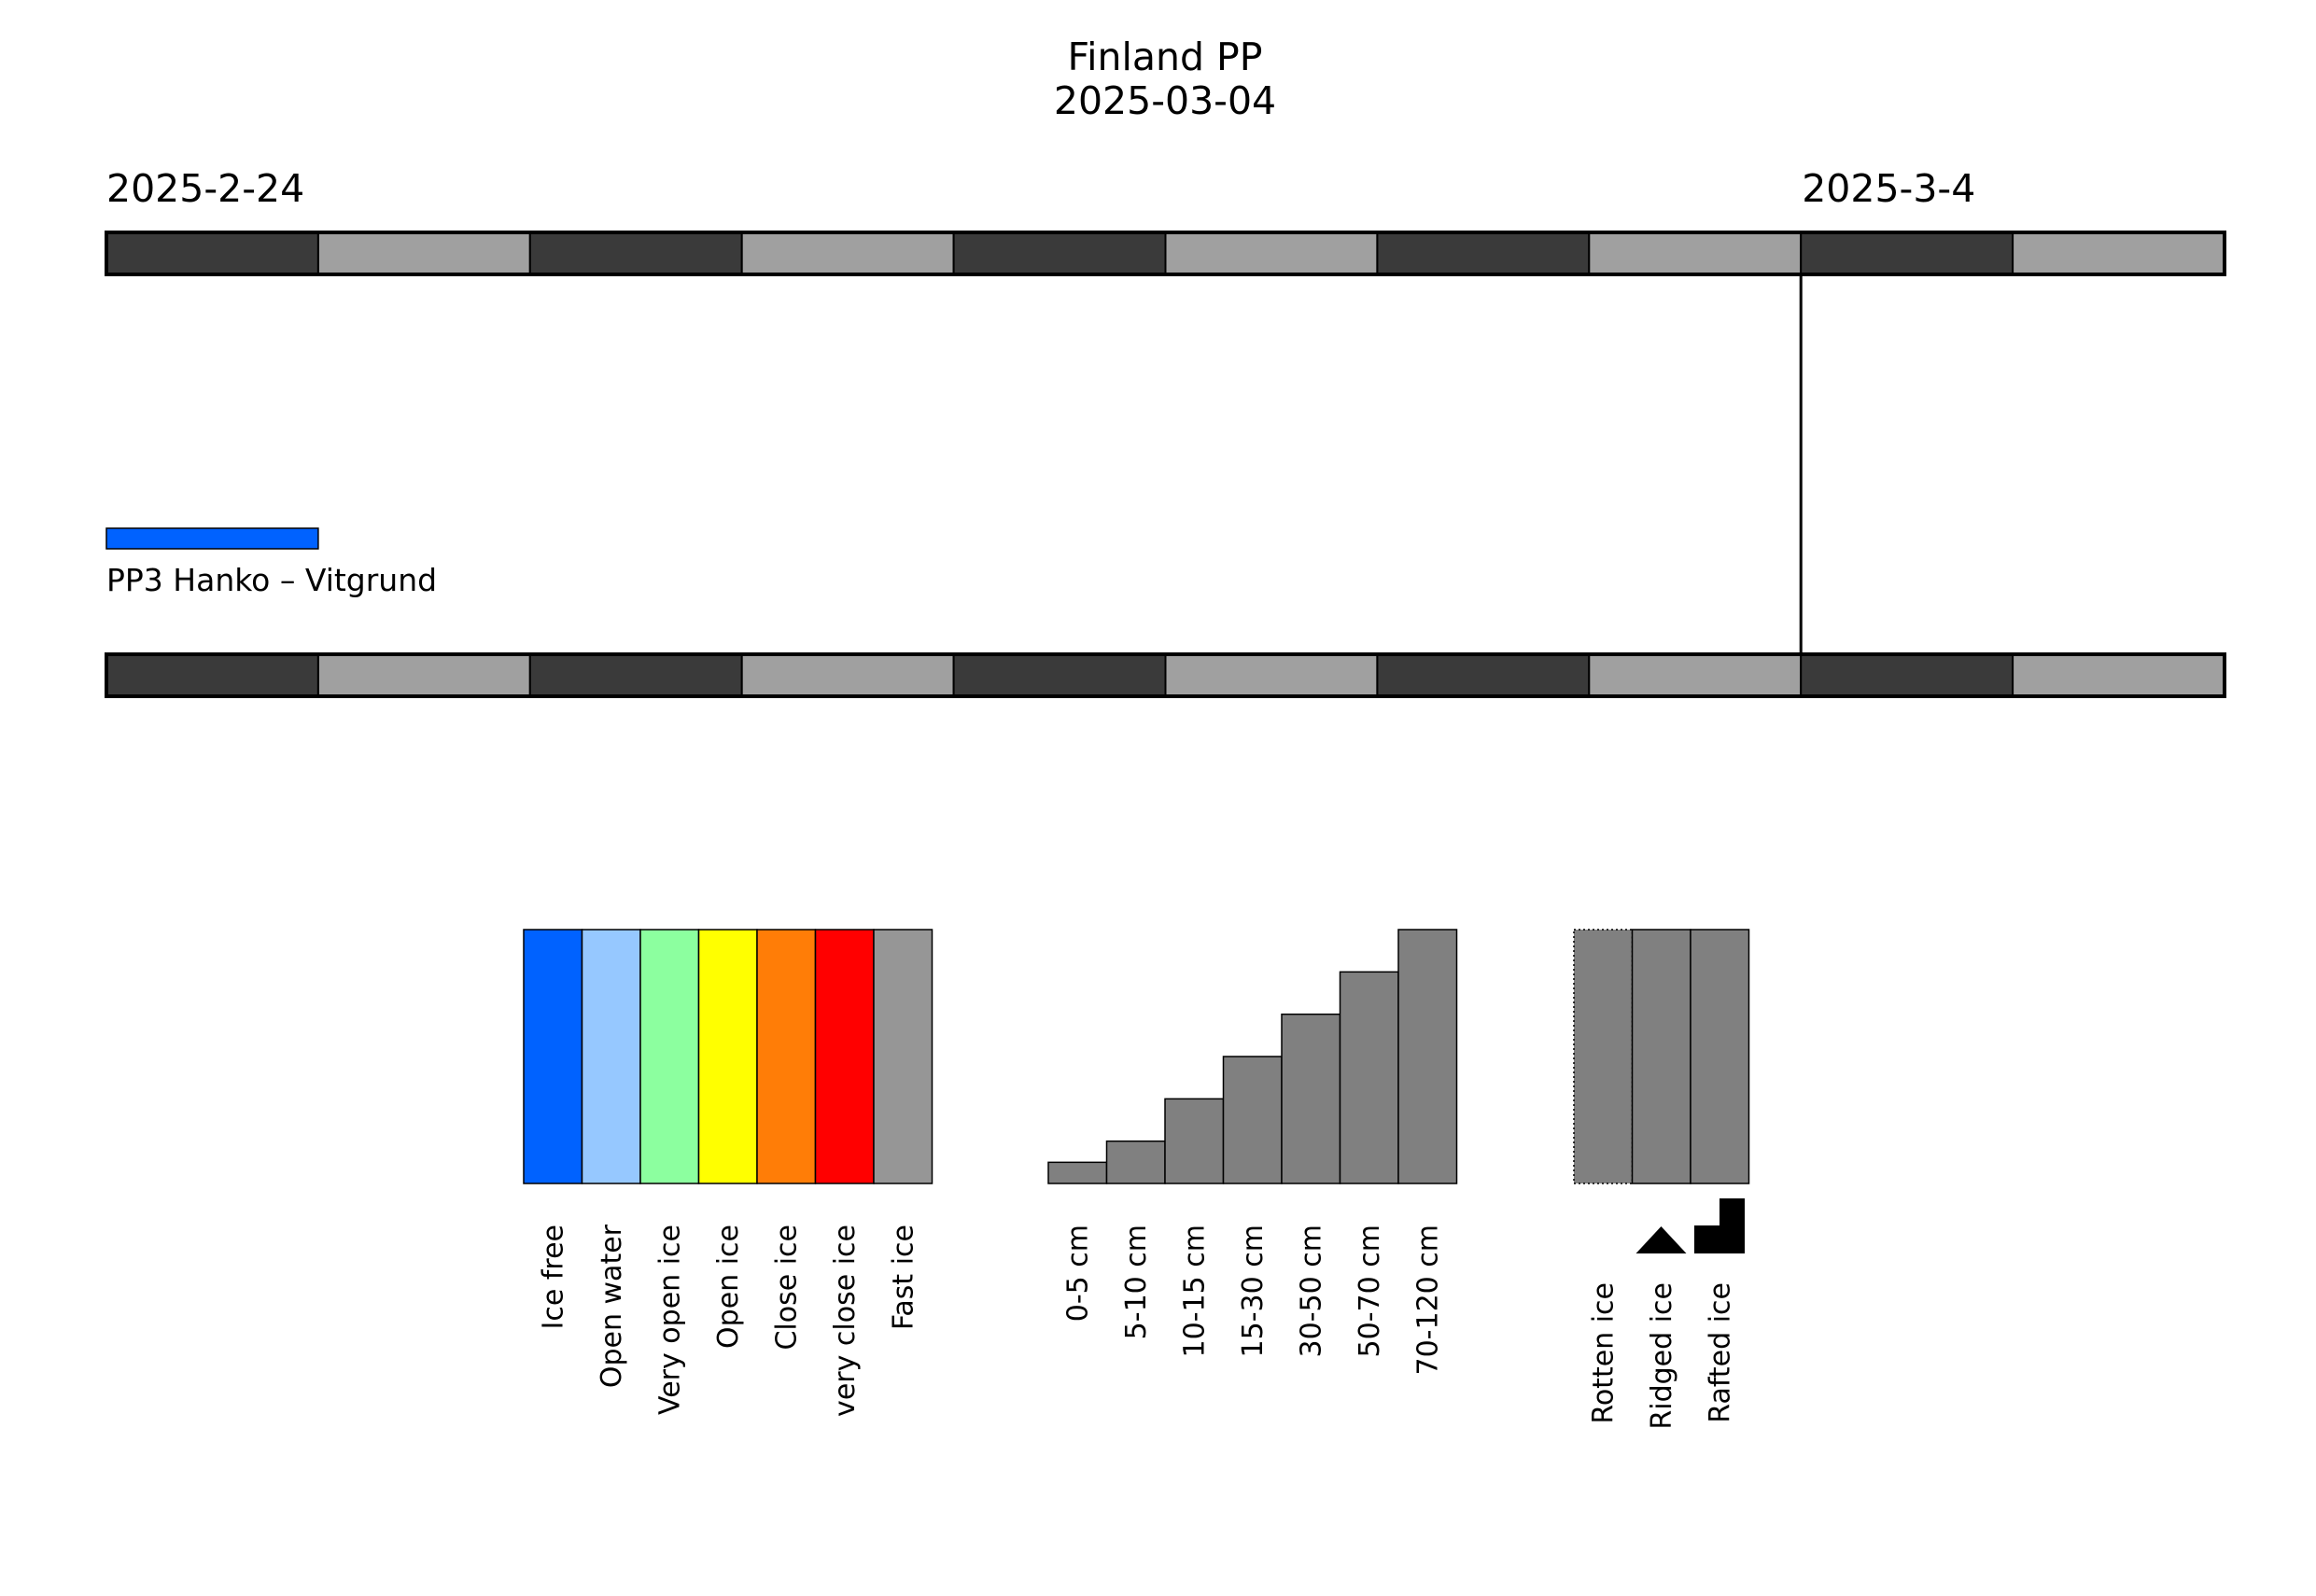  Describe the element at coordinates (212, 538) in the screenshot. I see `station-period` at that location.